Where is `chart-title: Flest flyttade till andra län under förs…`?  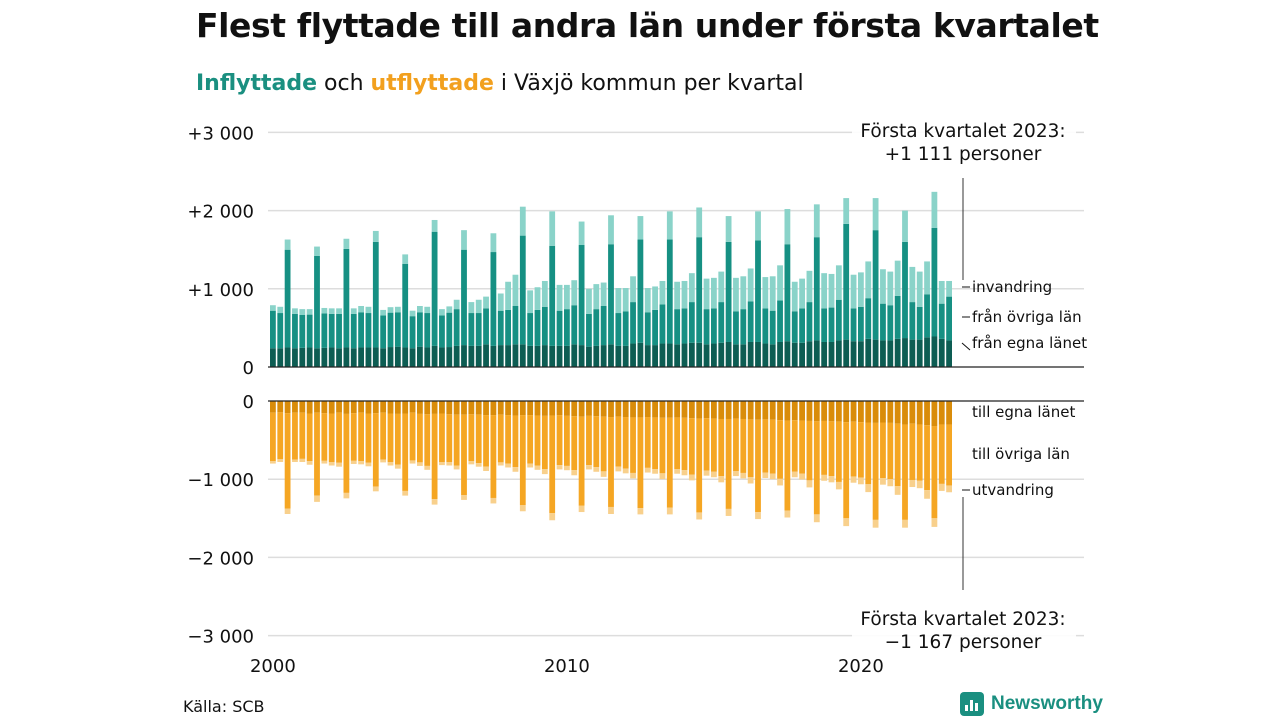 chart-title: Flest flyttade till andra län under förs… is located at coordinates (647, 25).